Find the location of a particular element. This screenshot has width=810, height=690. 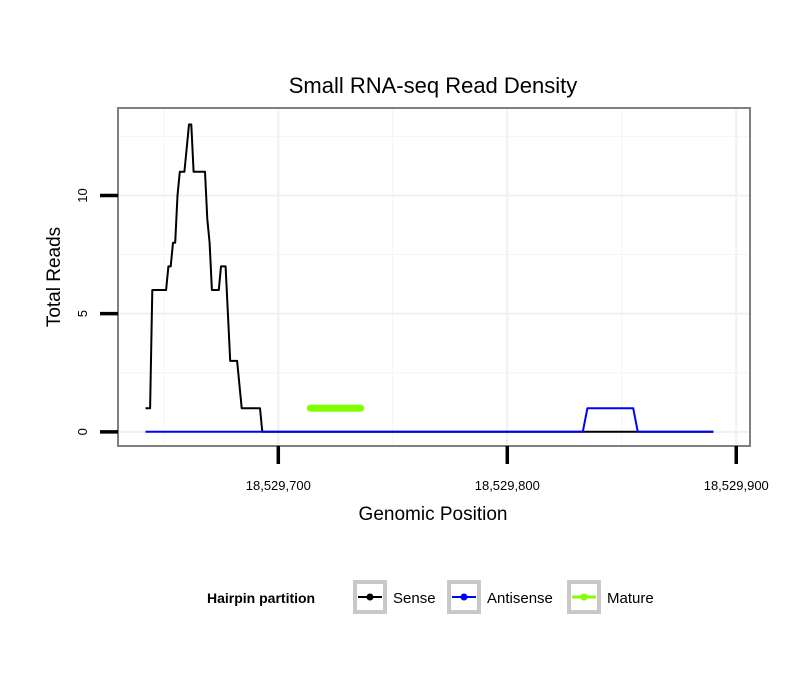

legend-label: Mature is located at coordinates (630, 598).